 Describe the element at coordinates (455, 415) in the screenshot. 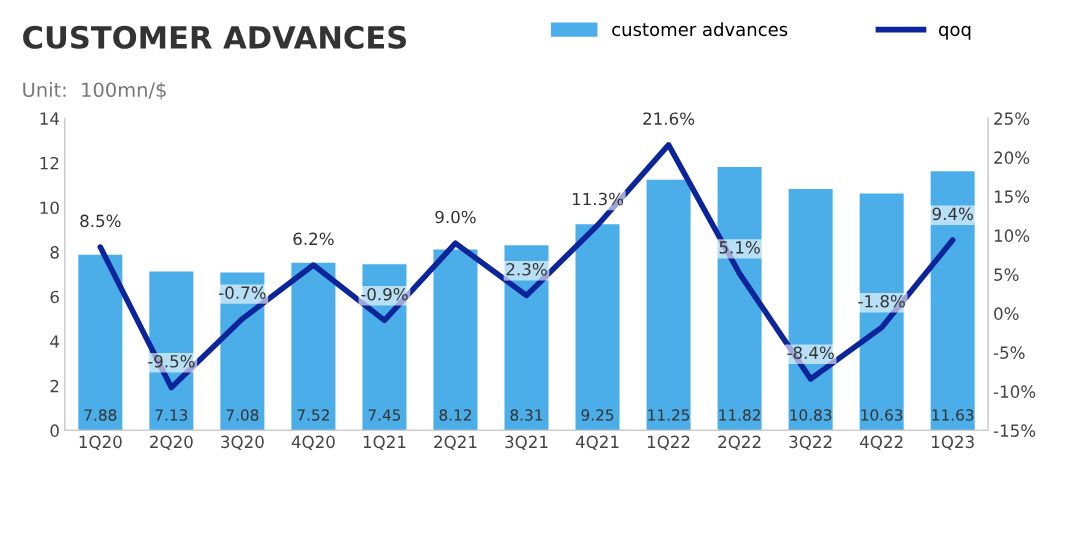

I see `data-label: 8.12` at that location.